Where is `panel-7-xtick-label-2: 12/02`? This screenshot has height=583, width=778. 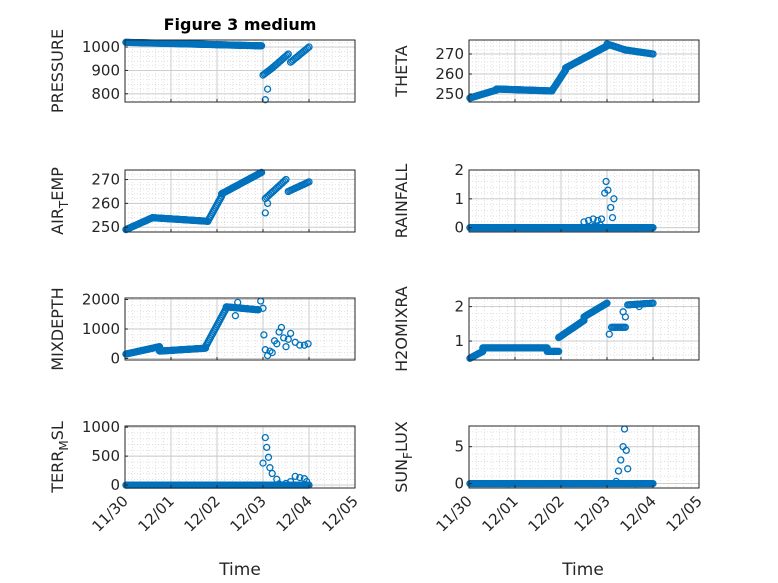
panel-7-xtick-label-2: 12/02 is located at coordinates (202, 513).